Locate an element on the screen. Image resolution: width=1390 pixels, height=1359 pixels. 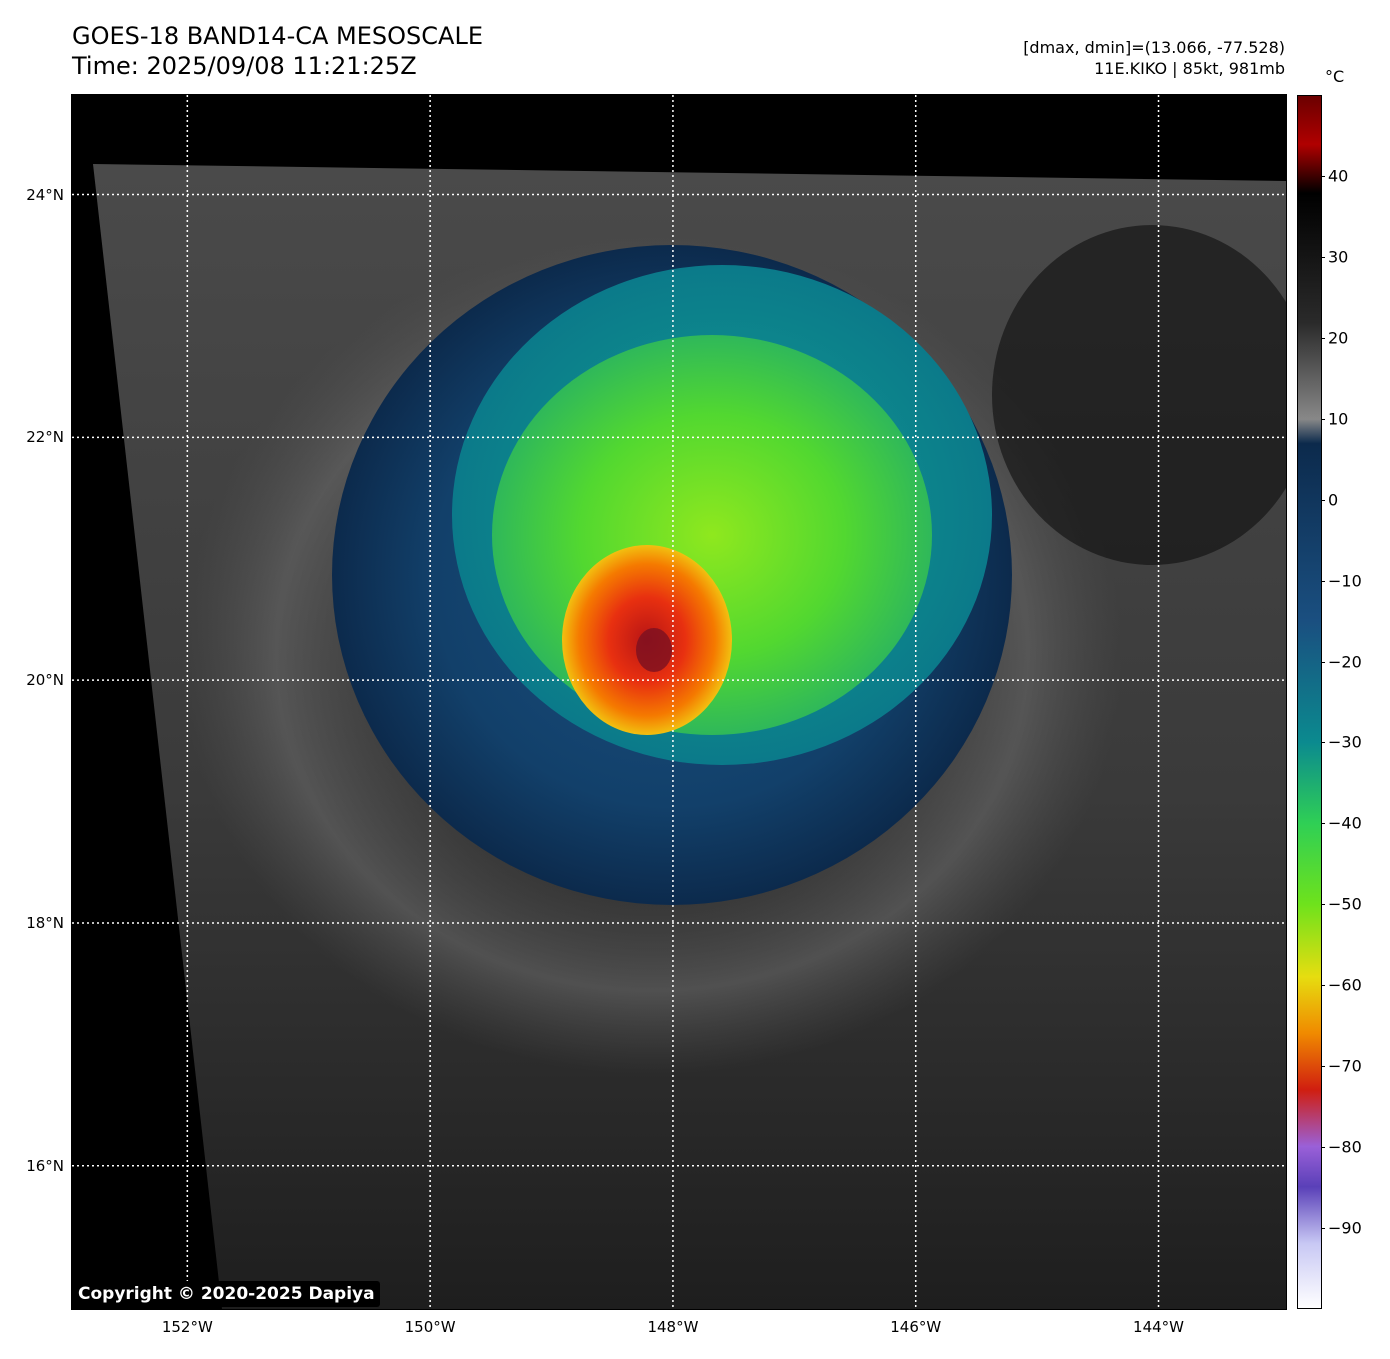
longitude-label: 146°W is located at coordinates (916, 1327).